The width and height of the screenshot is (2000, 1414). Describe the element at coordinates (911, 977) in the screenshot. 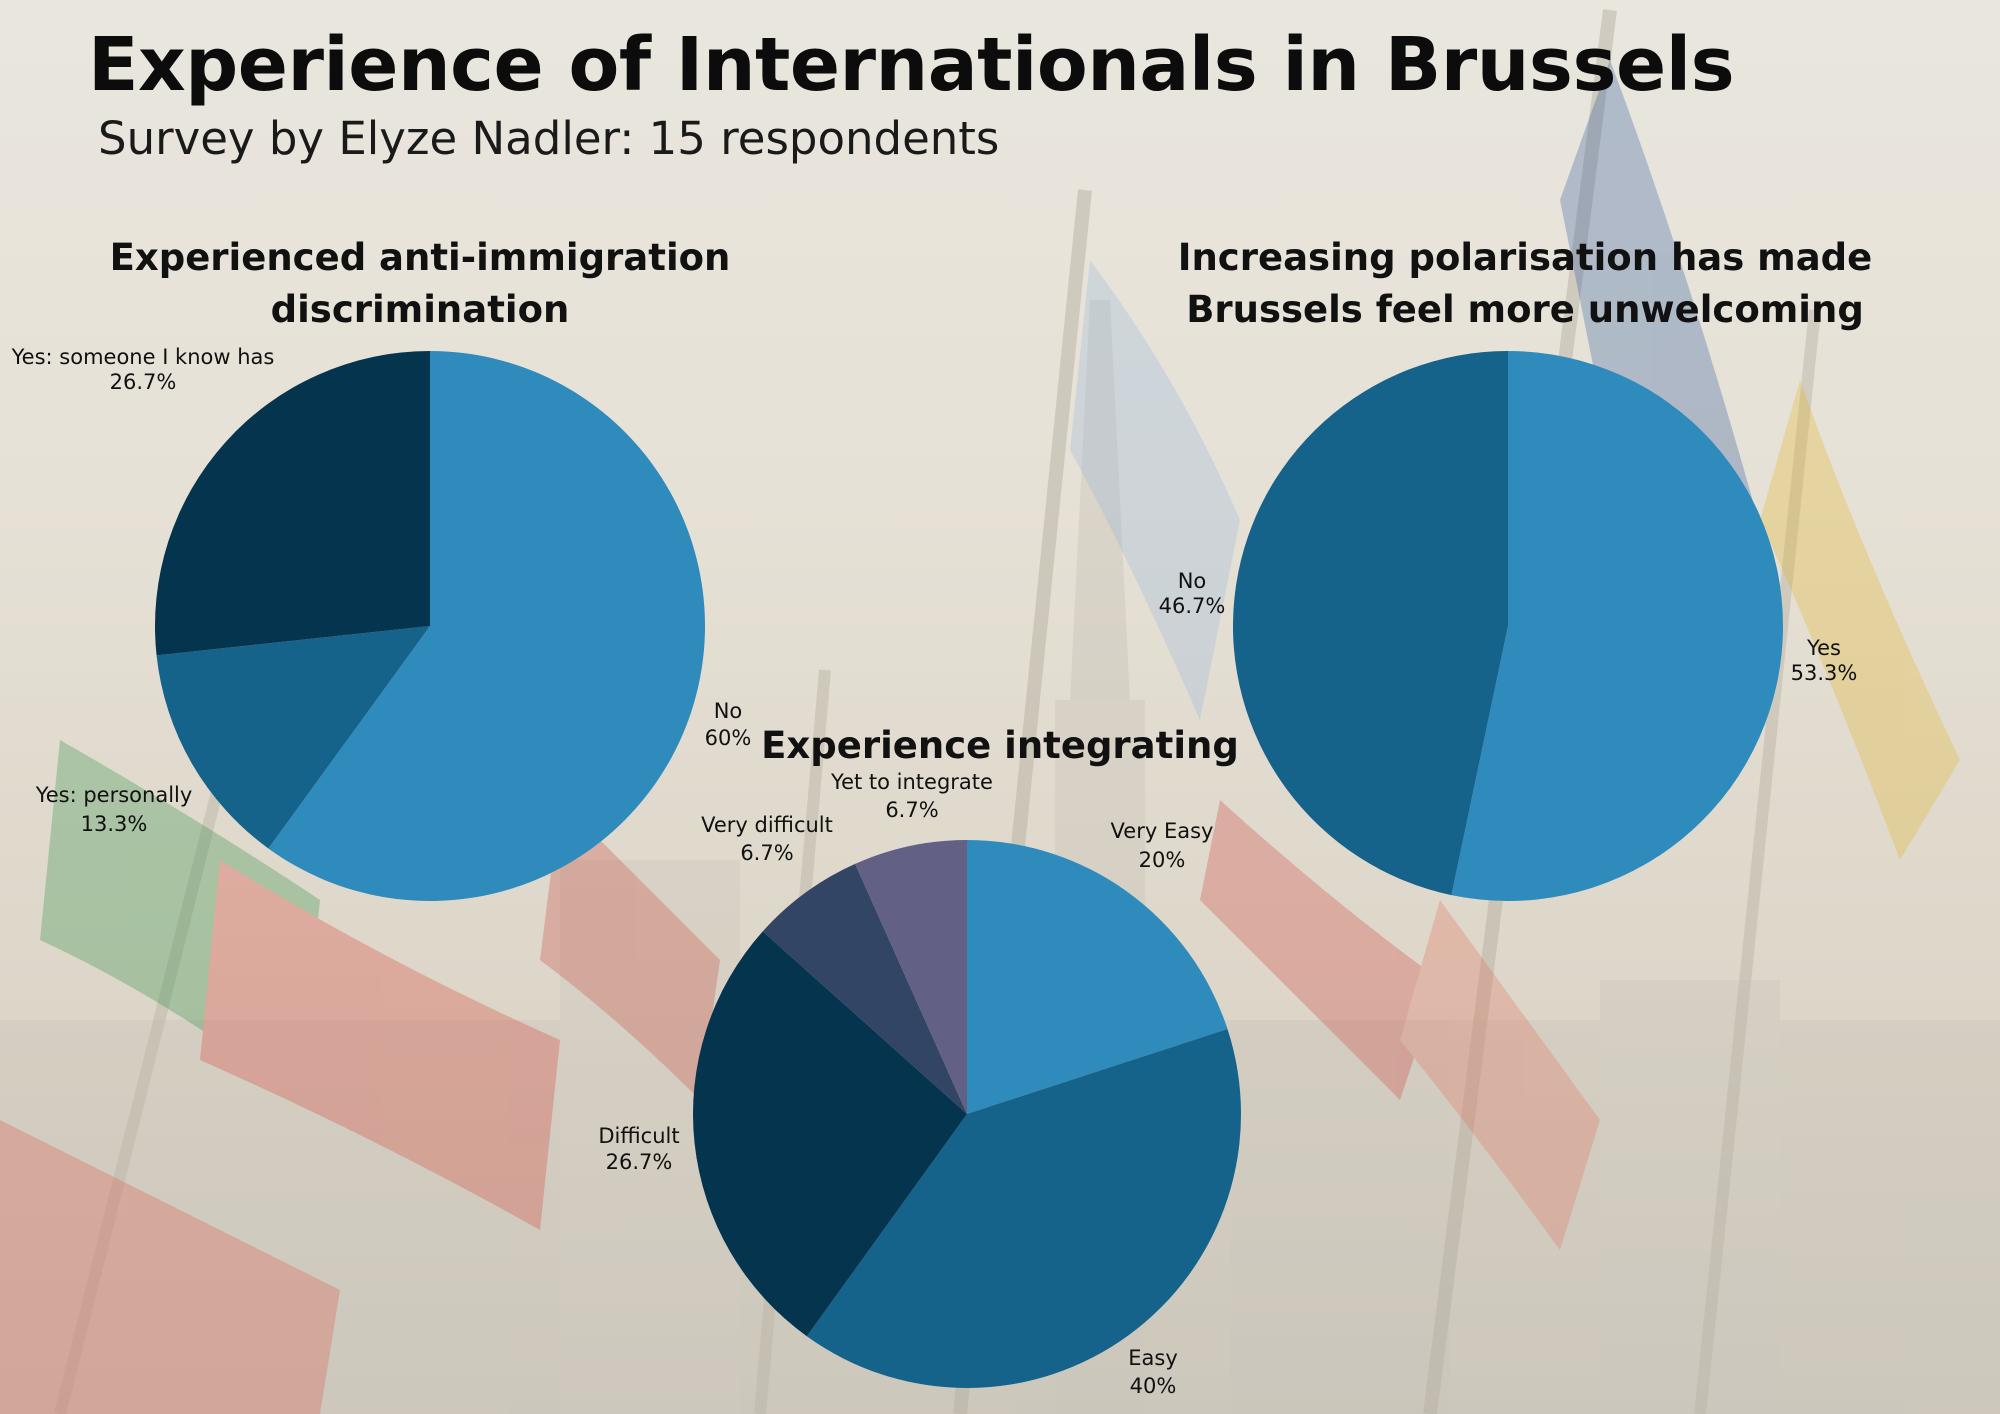

I see `slice-yet-to-integrate` at that location.